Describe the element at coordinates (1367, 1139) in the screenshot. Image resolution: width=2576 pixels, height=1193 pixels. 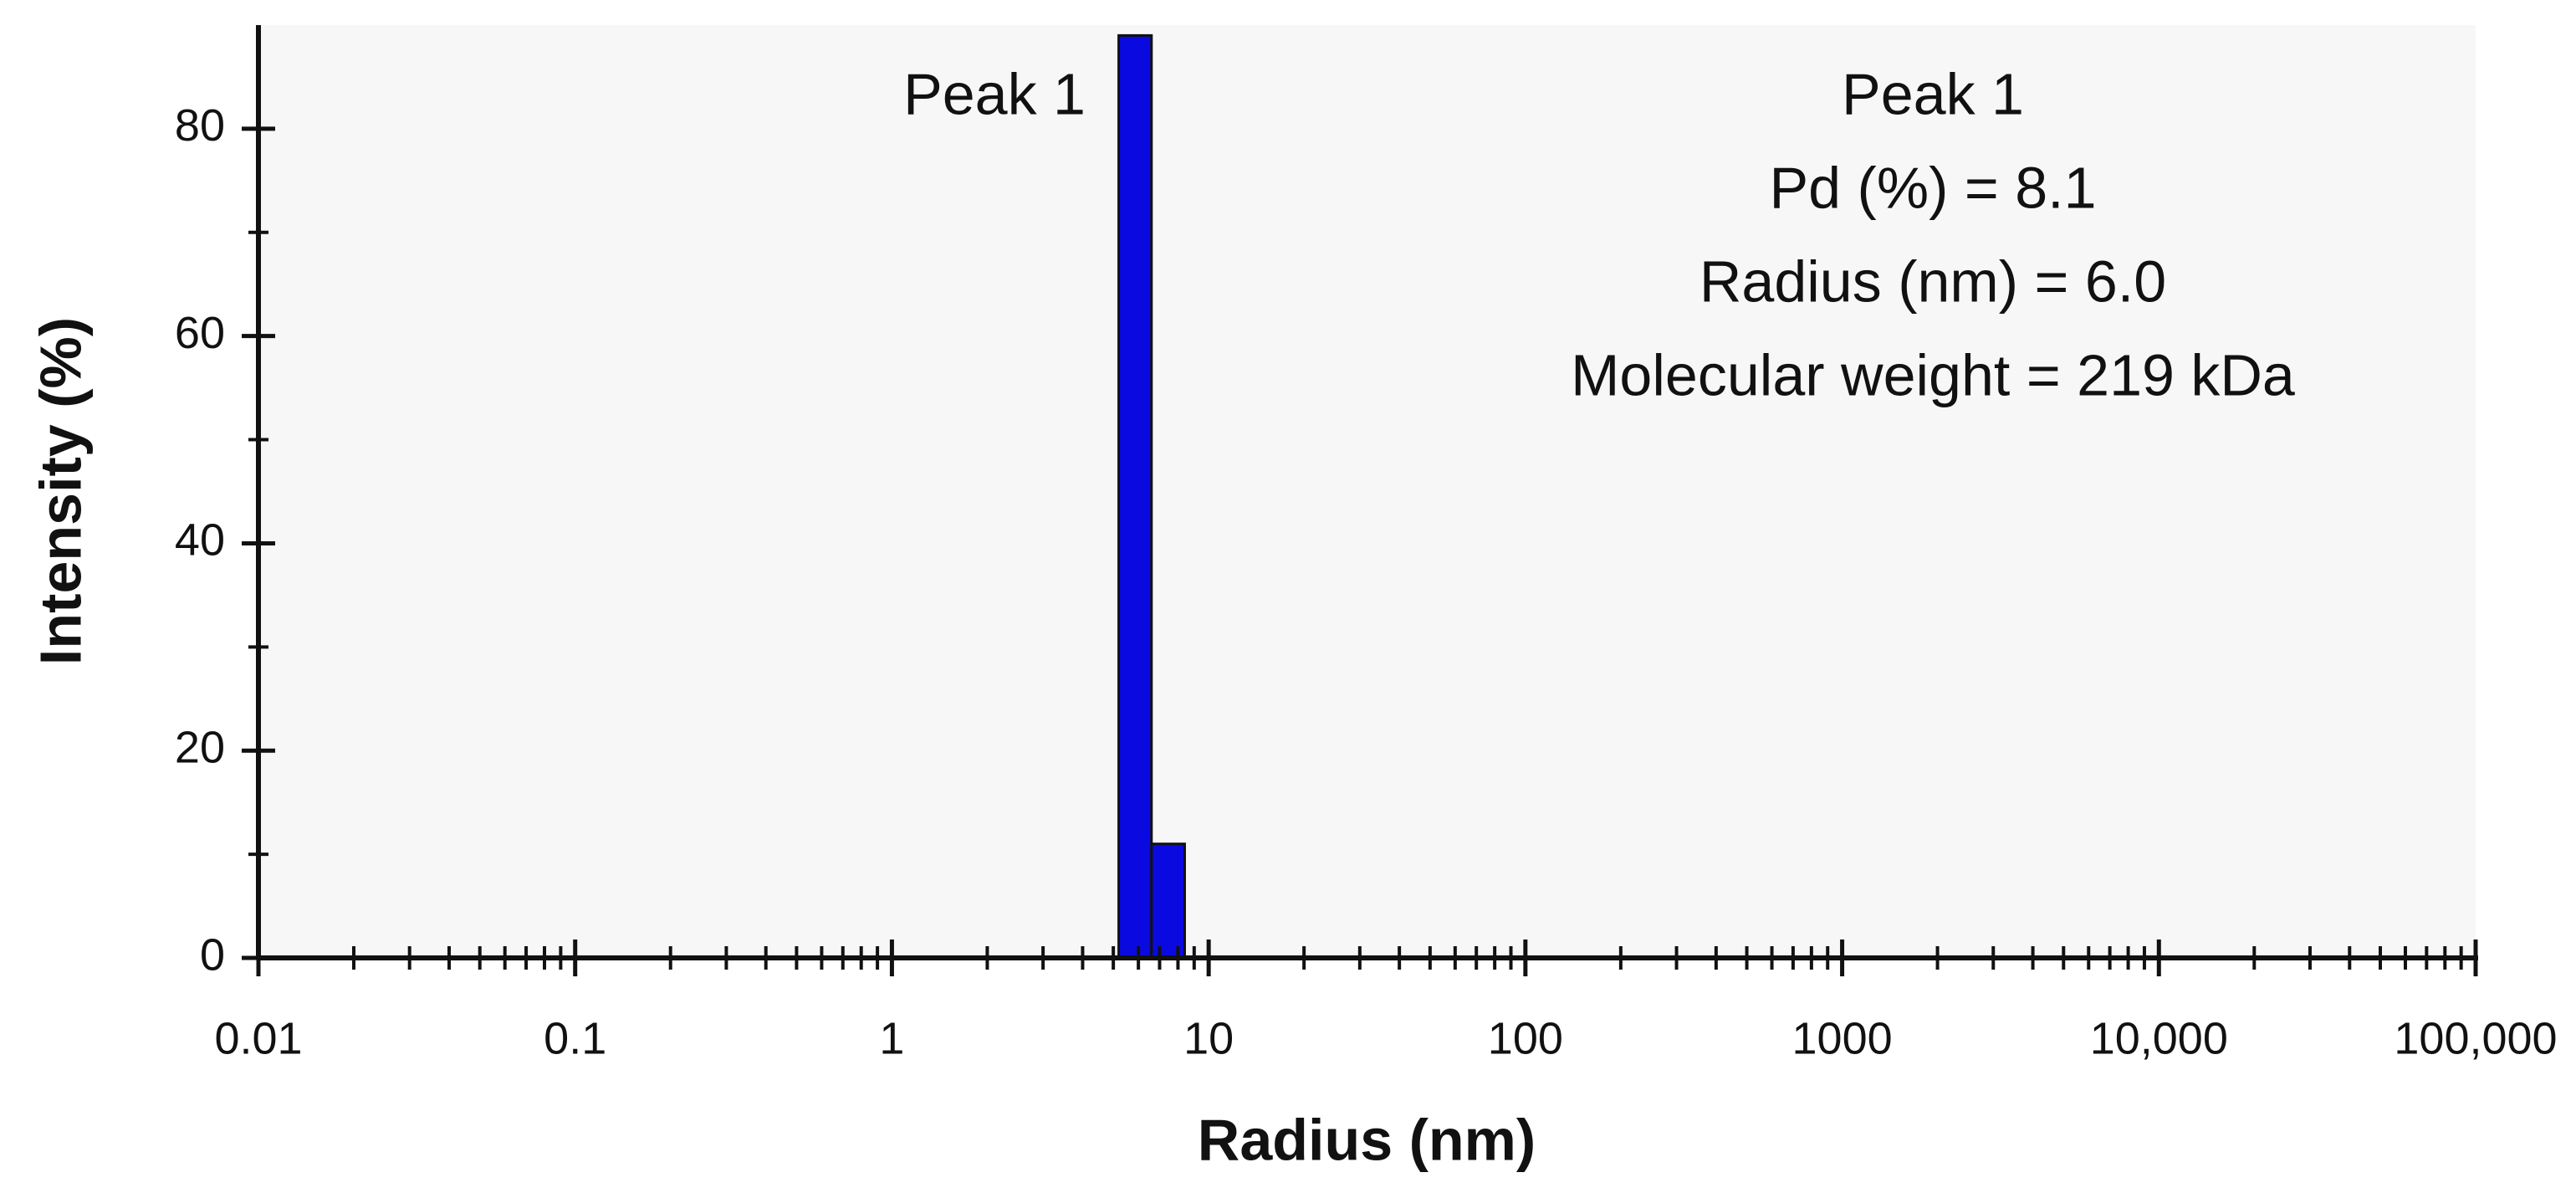
I see `x-axis-title: Radius (nm)` at that location.